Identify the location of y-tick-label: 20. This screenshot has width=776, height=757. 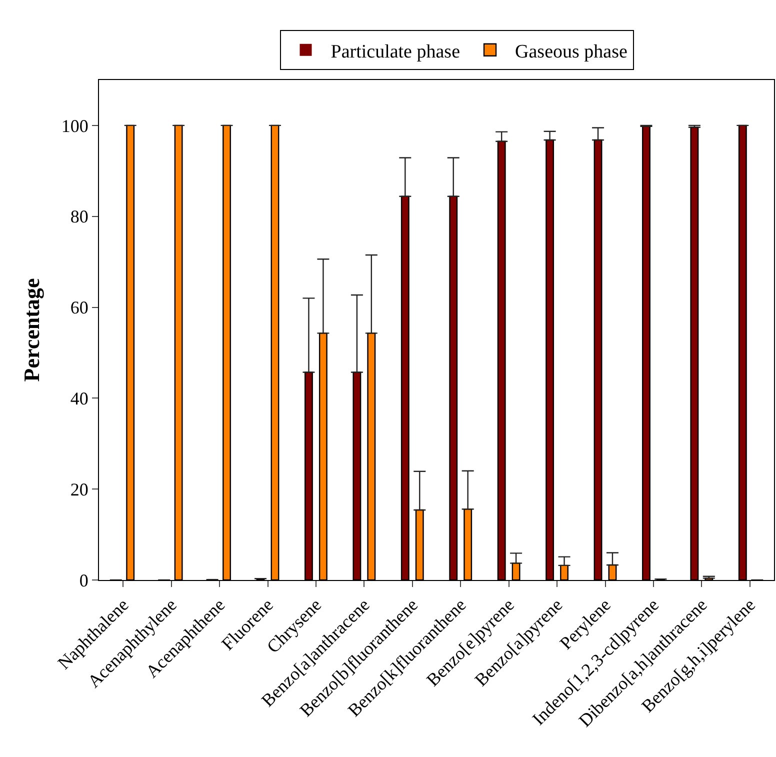
(79, 489).